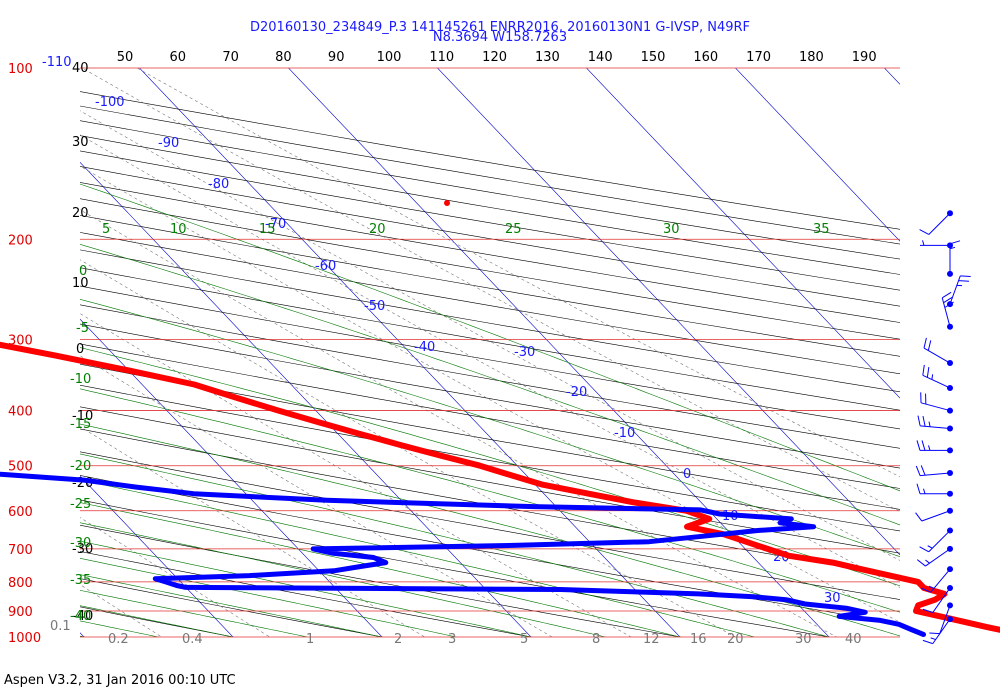 Image resolution: width=1000 pixels, height=700 pixels. Describe the element at coordinates (500, 37) in the screenshot. I see `chart-title-line-2: N8.3694 W158.7263` at that location.